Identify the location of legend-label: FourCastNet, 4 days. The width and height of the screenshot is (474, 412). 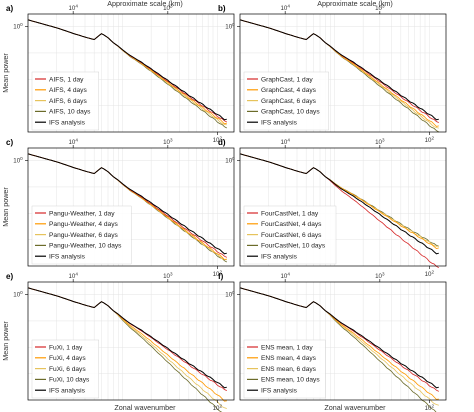
(291, 224).